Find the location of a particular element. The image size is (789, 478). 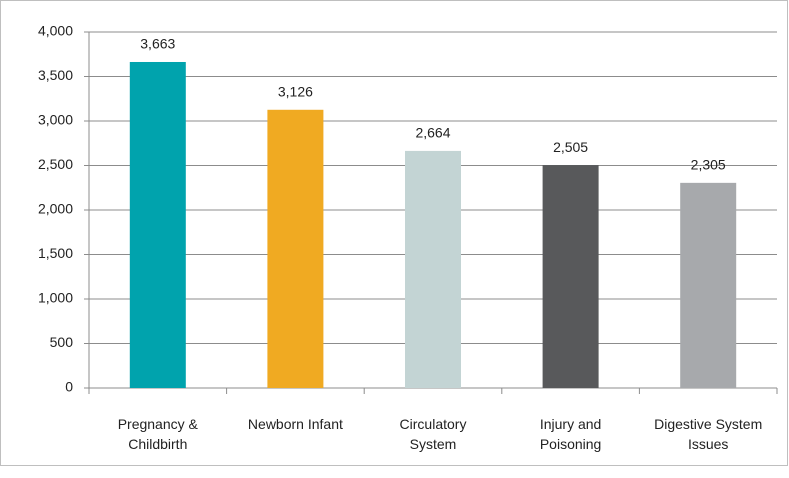

value-label: 2,305 is located at coordinates (708, 165).